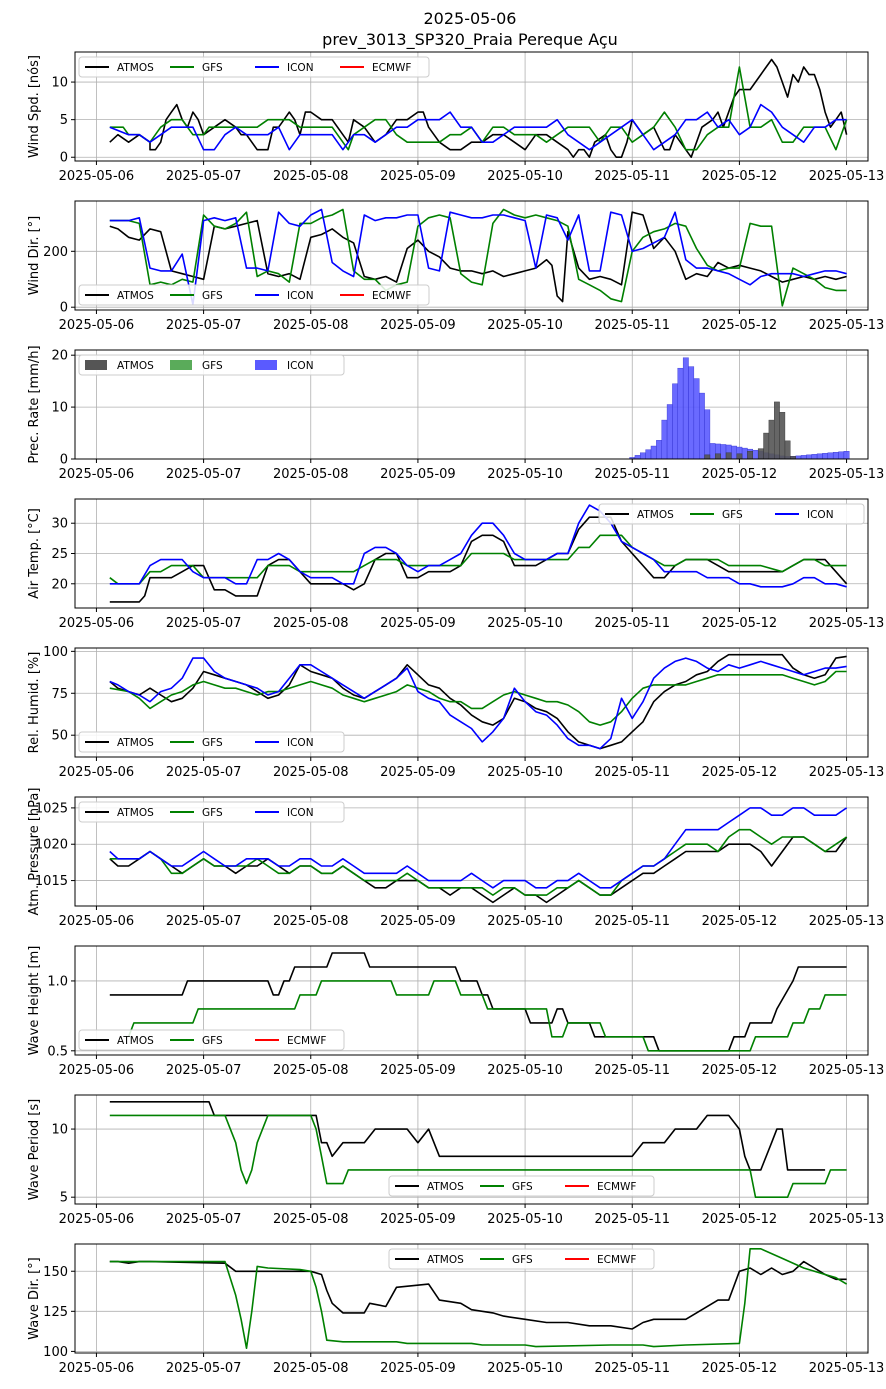 The height and width of the screenshot is (1389, 886). I want to click on x-tick-label: 2025-05-06, so click(97, 1219).